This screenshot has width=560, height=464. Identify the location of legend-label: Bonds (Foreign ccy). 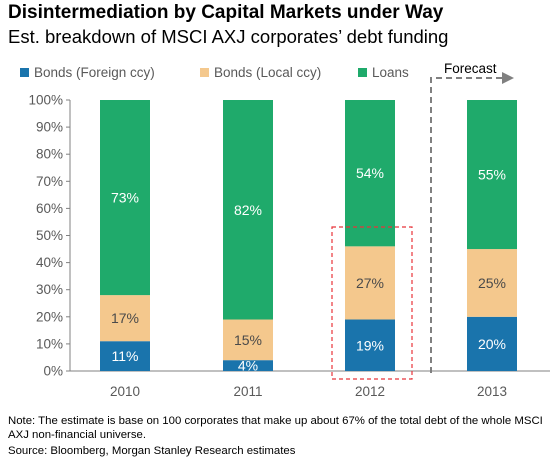
(94, 72).